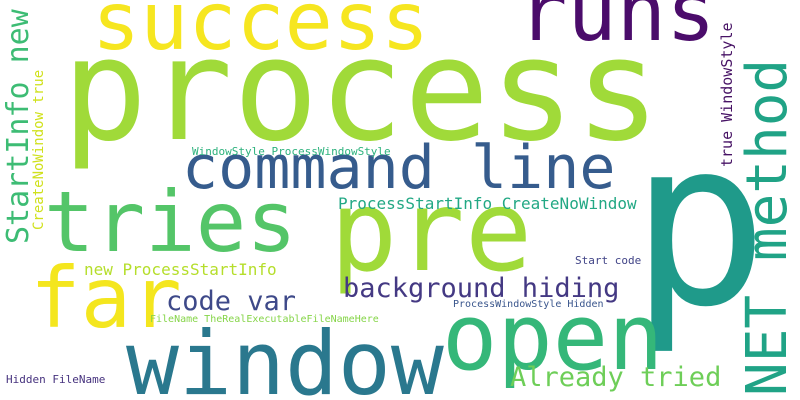 This screenshot has height=400, width=800. I want to click on word-command-line: command line, so click(399, 168).